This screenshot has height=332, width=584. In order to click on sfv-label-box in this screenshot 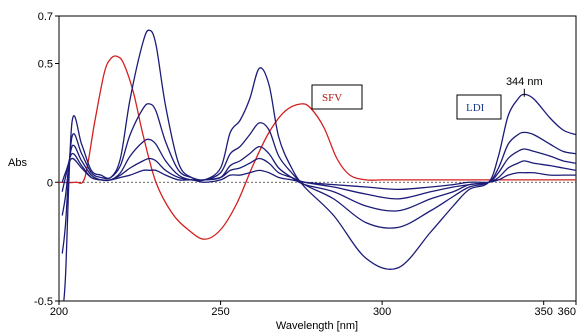, I will do `click(337, 97)`.